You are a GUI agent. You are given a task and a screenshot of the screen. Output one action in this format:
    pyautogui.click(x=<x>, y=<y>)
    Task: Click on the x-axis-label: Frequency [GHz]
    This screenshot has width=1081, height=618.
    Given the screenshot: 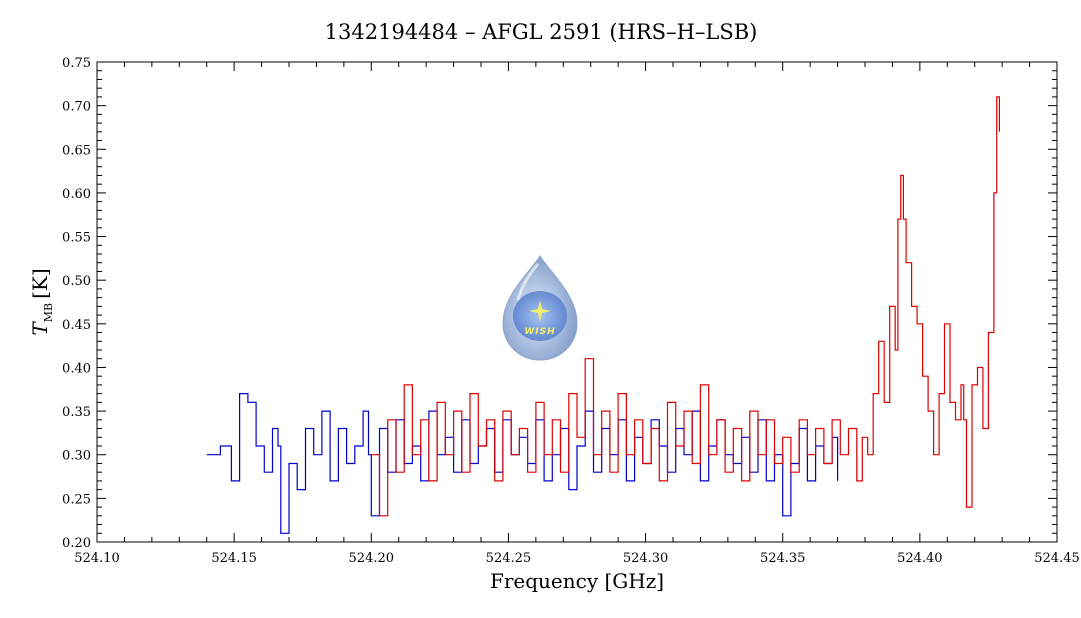 What is the action you would take?
    pyautogui.click(x=577, y=581)
    